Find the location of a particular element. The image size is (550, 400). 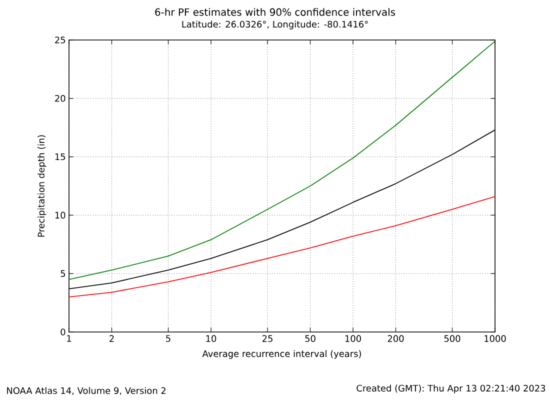

y-tick-label: 10 is located at coordinates (60, 215).